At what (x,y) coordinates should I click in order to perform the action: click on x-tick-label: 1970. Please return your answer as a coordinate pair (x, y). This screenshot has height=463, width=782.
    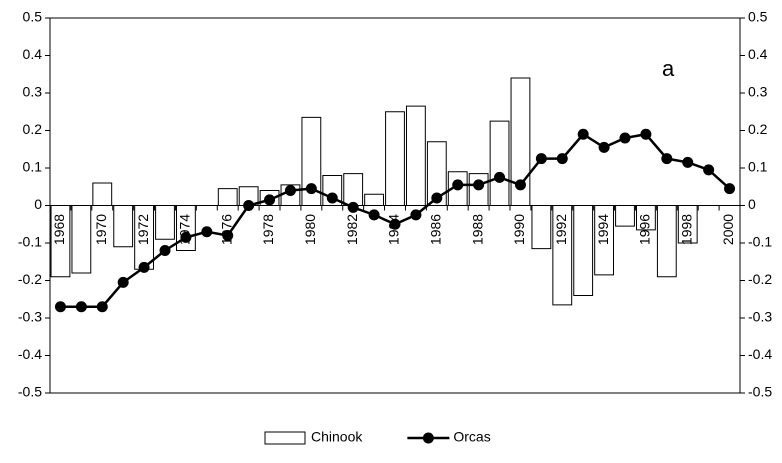
    Looking at the image, I should click on (101, 229).